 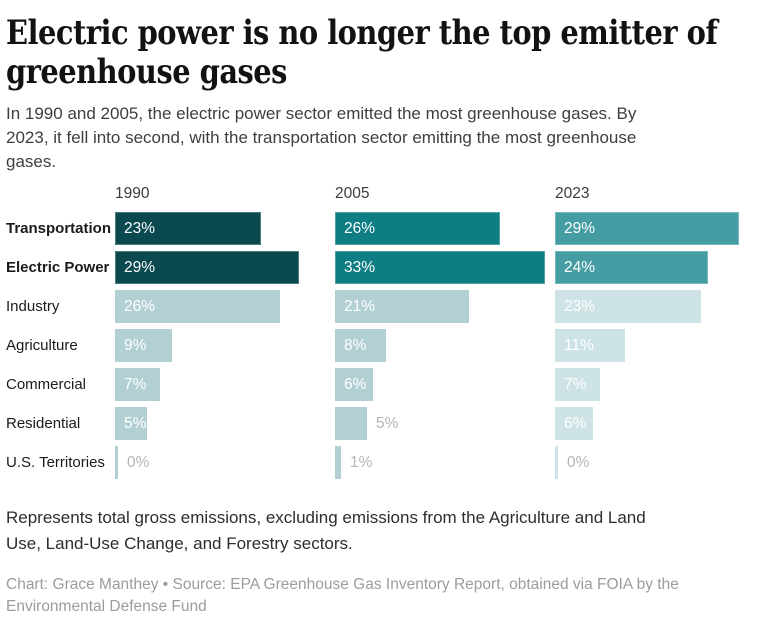 I want to click on panel-2005-industry: 21%, so click(x=445, y=306).